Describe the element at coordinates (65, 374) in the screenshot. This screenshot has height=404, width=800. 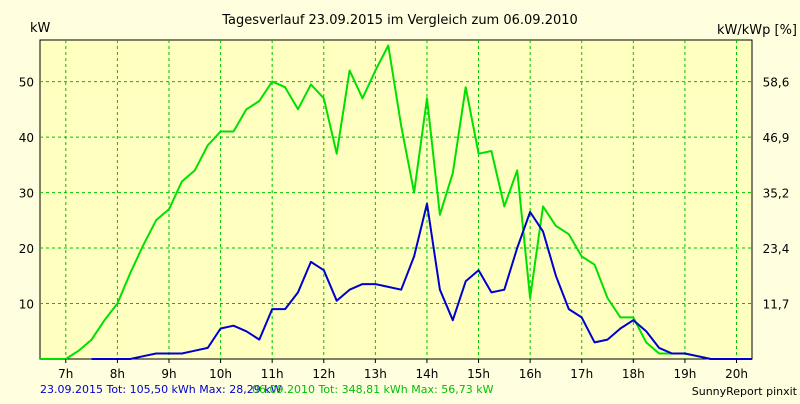
I see `x-tick-label: 7h` at that location.